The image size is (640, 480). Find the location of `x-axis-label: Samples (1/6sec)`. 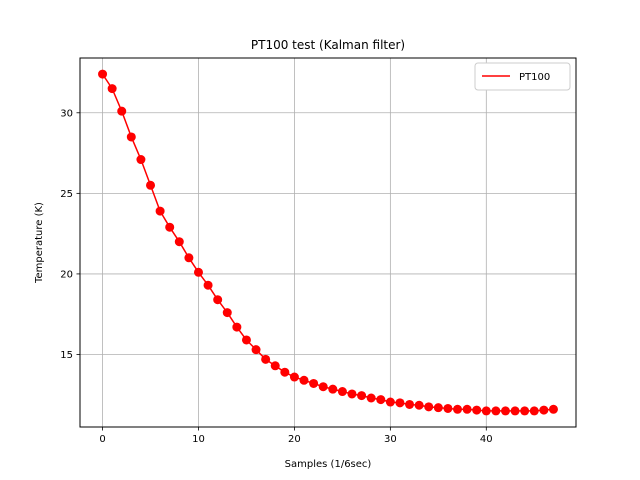

x-axis-label: Samples (1/6sec) is located at coordinates (328, 464).